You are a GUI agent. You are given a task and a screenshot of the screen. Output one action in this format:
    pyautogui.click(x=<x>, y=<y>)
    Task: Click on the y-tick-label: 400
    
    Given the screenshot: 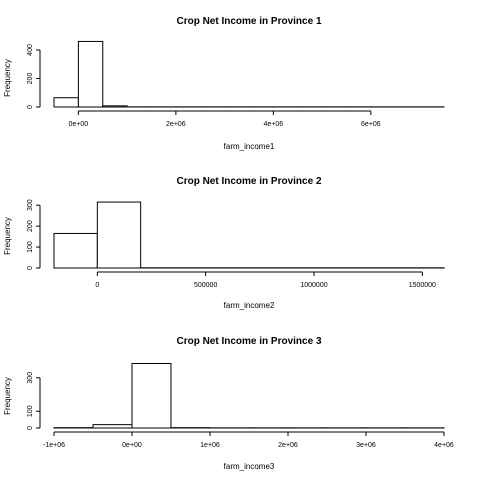 What is the action you would take?
    pyautogui.click(x=30, y=50)
    